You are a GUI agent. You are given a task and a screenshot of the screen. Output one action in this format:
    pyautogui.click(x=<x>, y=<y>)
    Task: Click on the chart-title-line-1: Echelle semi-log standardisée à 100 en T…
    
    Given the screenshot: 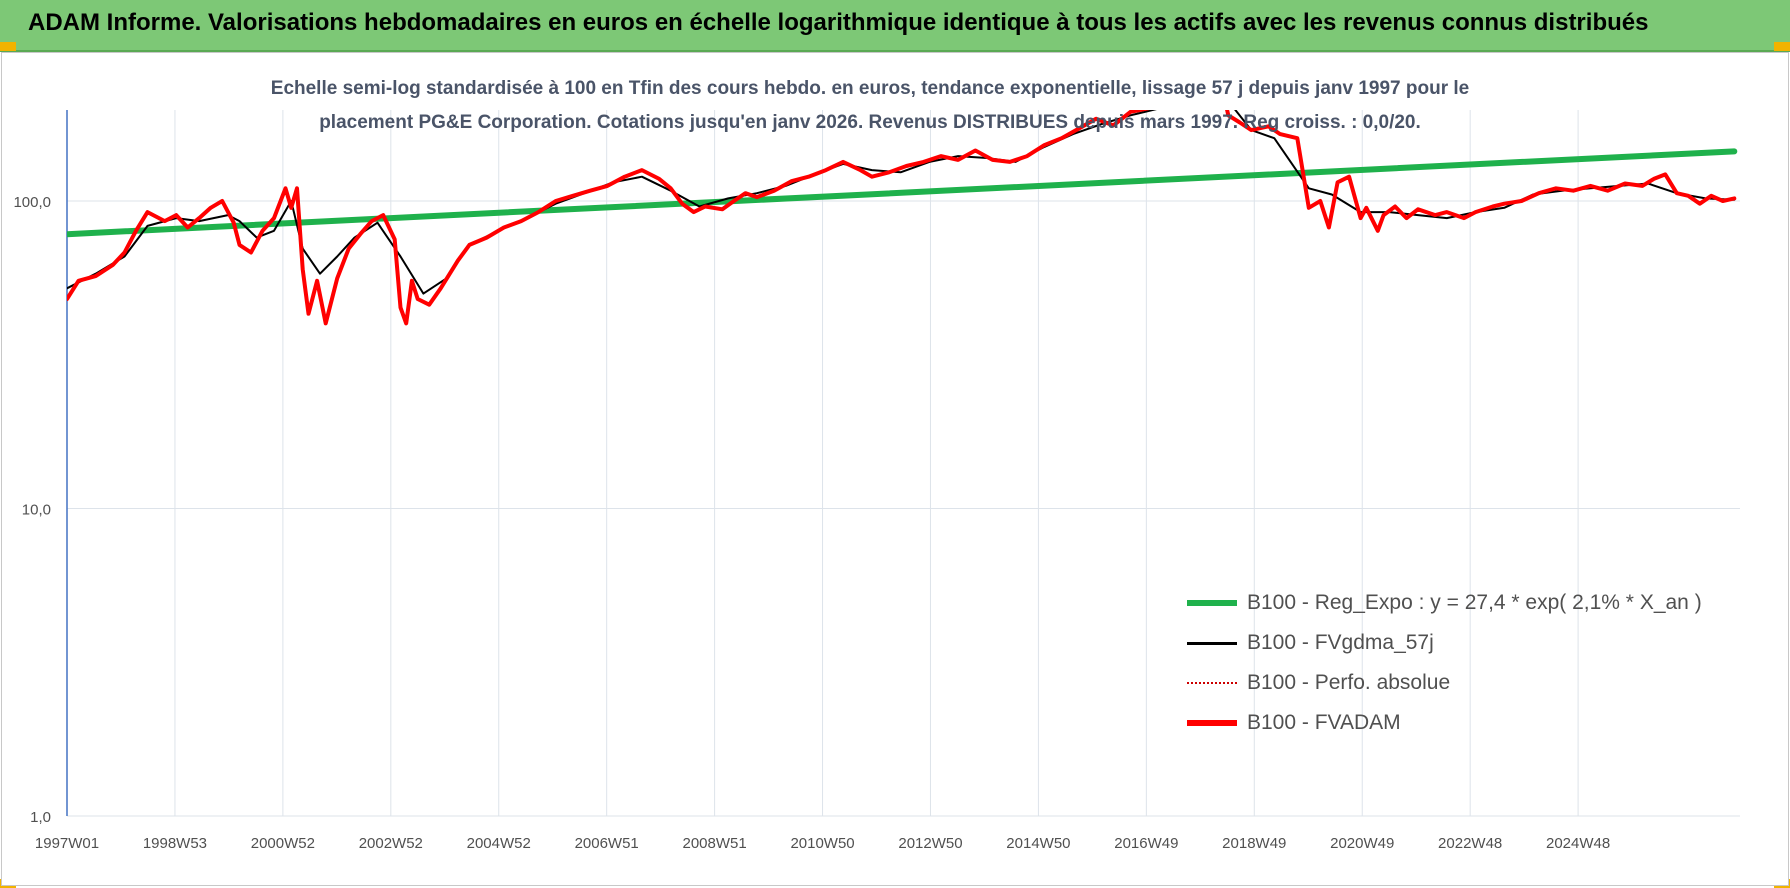 What is the action you would take?
    pyautogui.click(x=870, y=88)
    